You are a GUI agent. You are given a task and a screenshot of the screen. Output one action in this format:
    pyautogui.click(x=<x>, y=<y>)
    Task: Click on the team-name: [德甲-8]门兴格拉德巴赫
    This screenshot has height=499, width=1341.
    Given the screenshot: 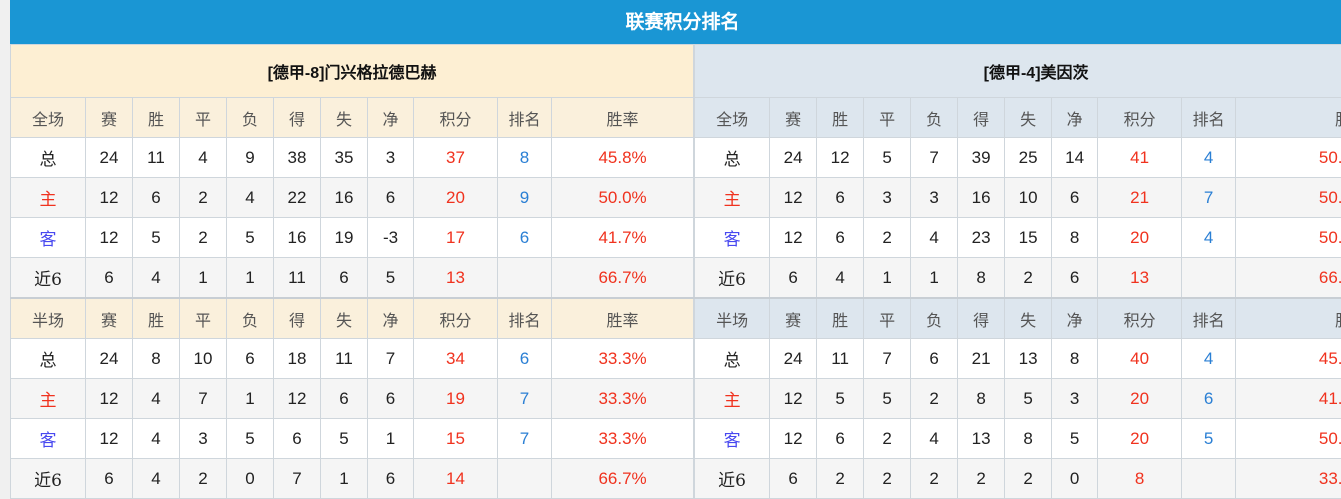 What is the action you would take?
    pyautogui.click(x=352, y=71)
    